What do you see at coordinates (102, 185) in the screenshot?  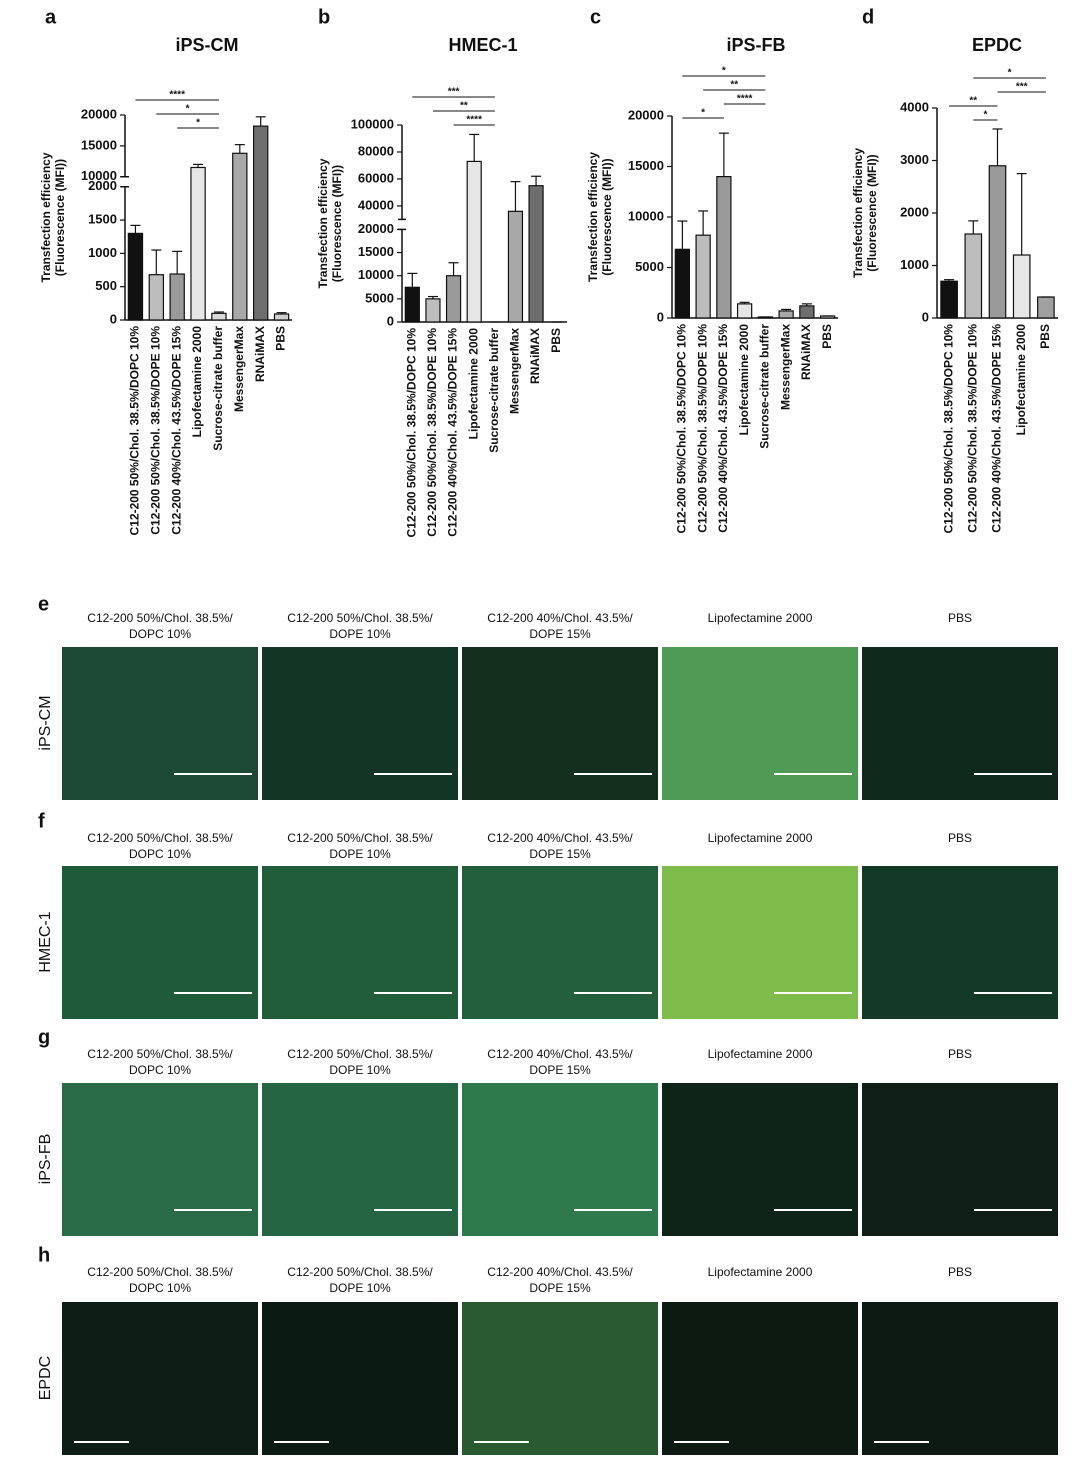 I see `y-tick-label: 2000` at bounding box center [102, 185].